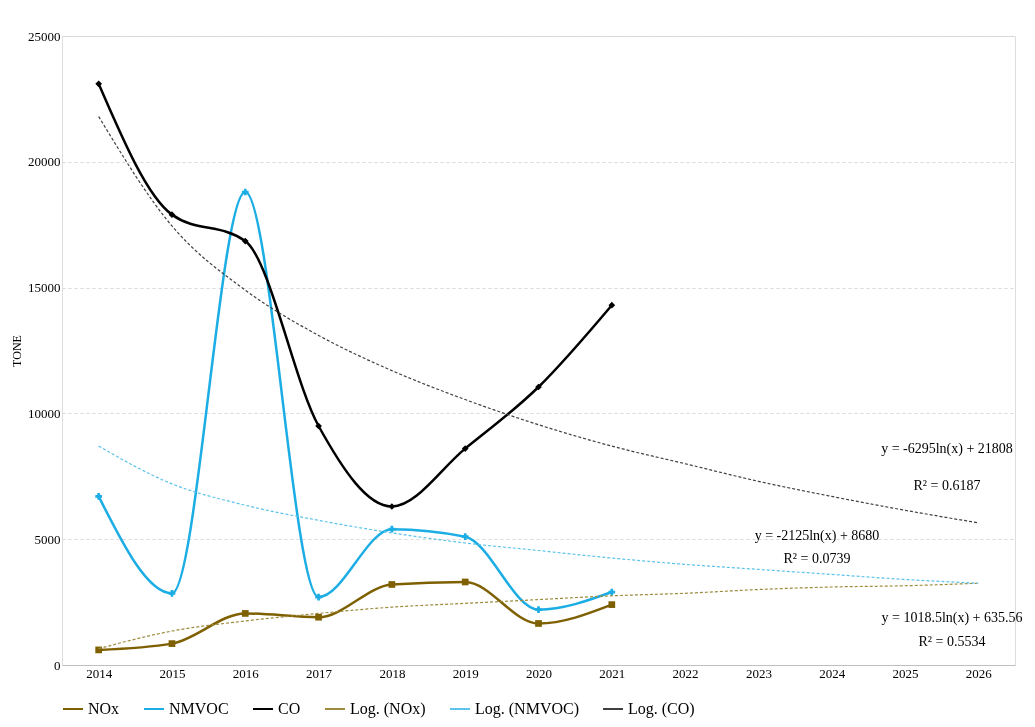 Image resolution: width=1035 pixels, height=727 pixels. Describe the element at coordinates (817, 536) in the screenshot. I see `annotation: y = -2125ln(x) + 8680` at that location.